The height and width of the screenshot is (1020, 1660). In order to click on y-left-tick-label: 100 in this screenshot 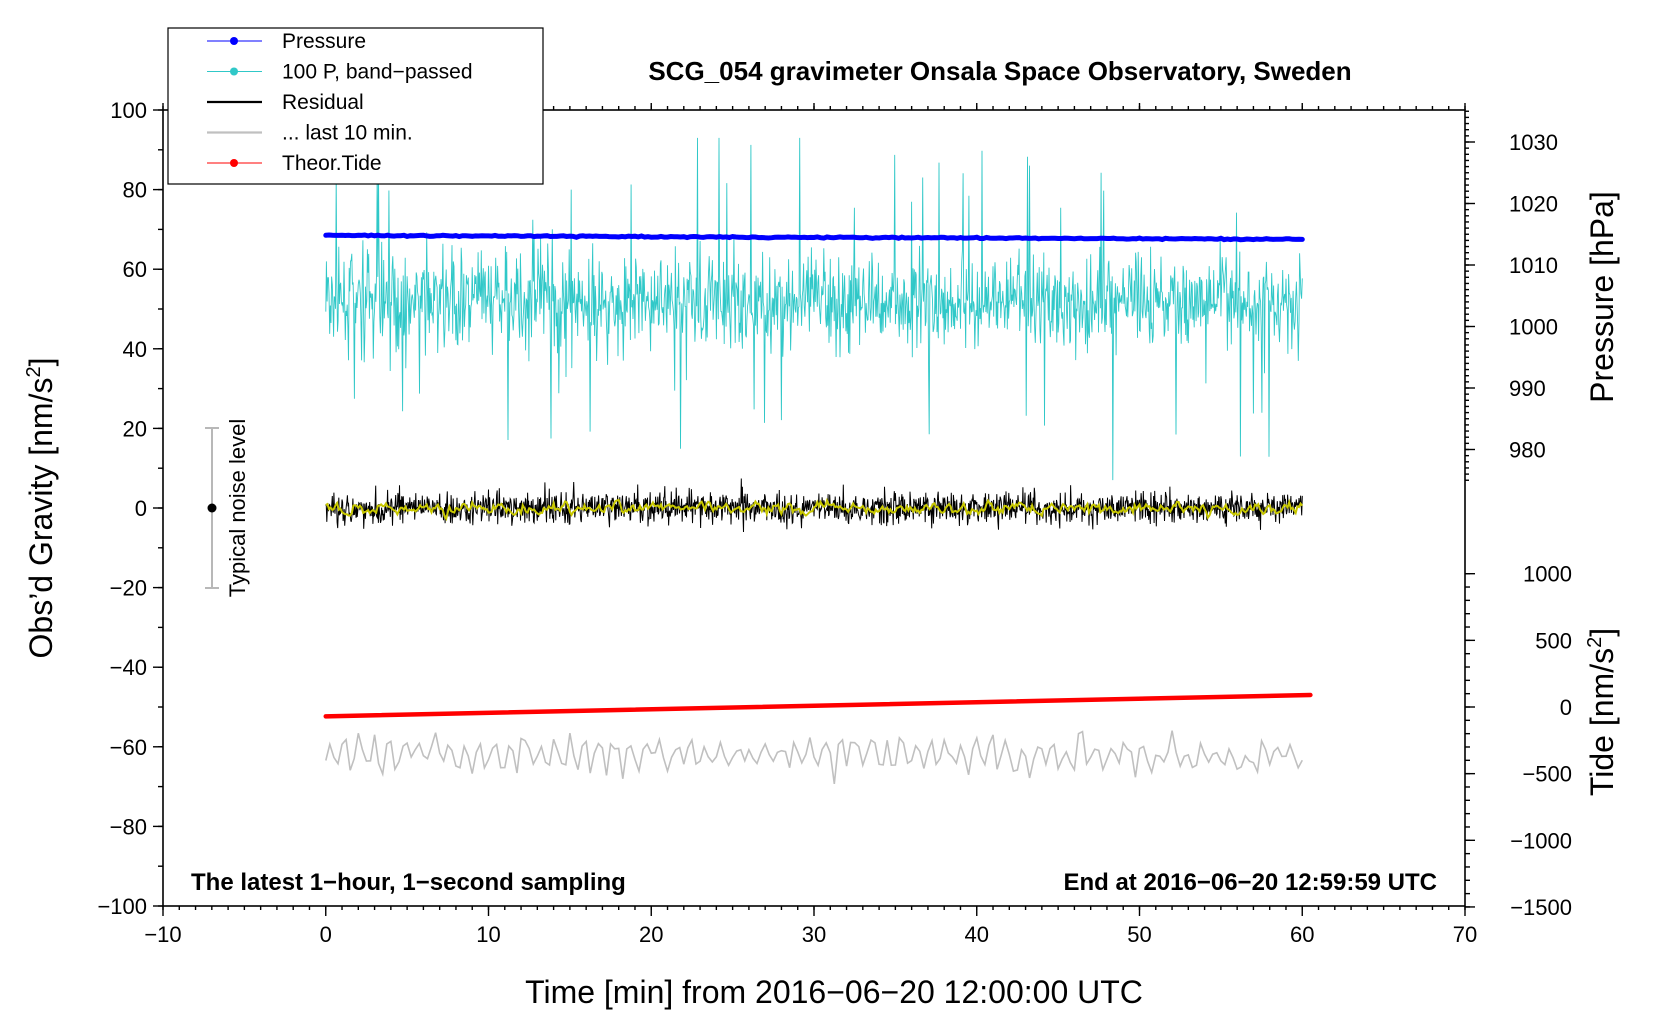, I will do `click(128, 110)`.